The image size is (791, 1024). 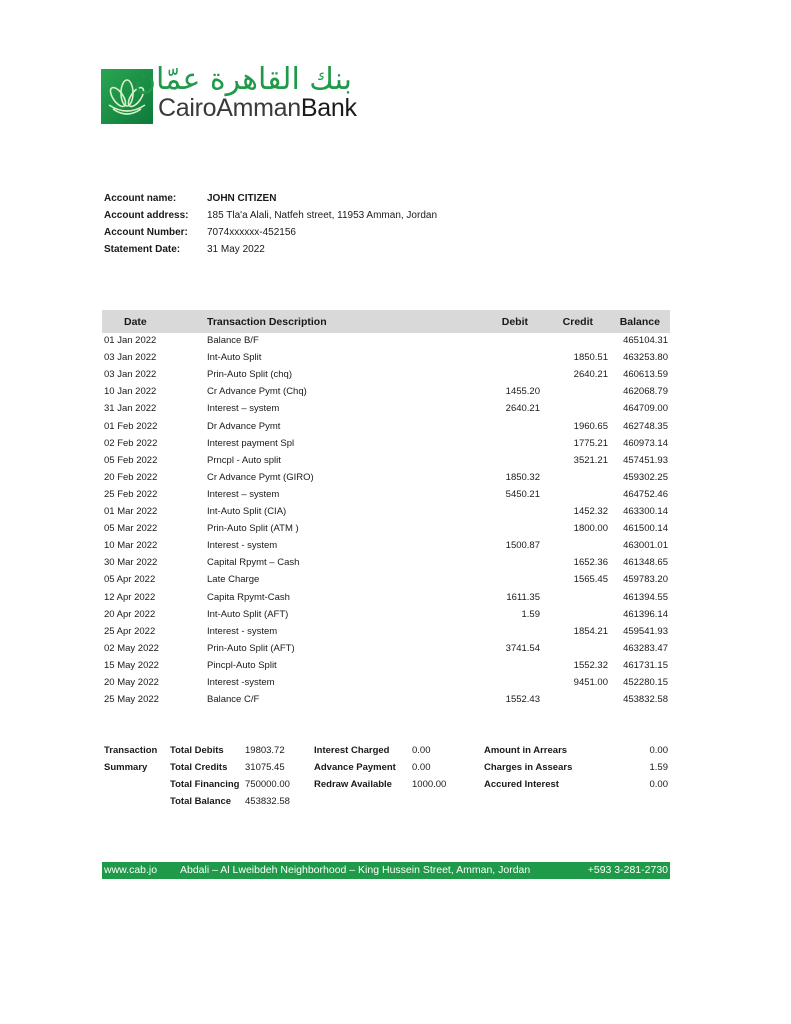 What do you see at coordinates (257, 392) in the screenshot?
I see `cell-description: Cr Advance Pymt (Chq)` at bounding box center [257, 392].